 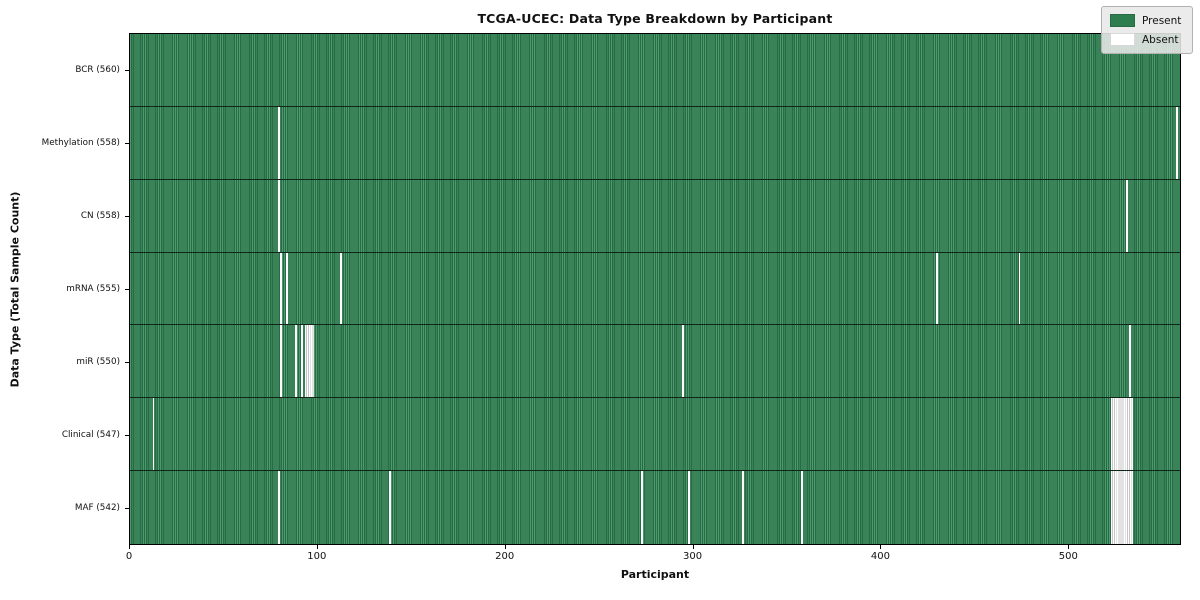 I want to click on heatmap-row-maf, so click(x=655, y=507).